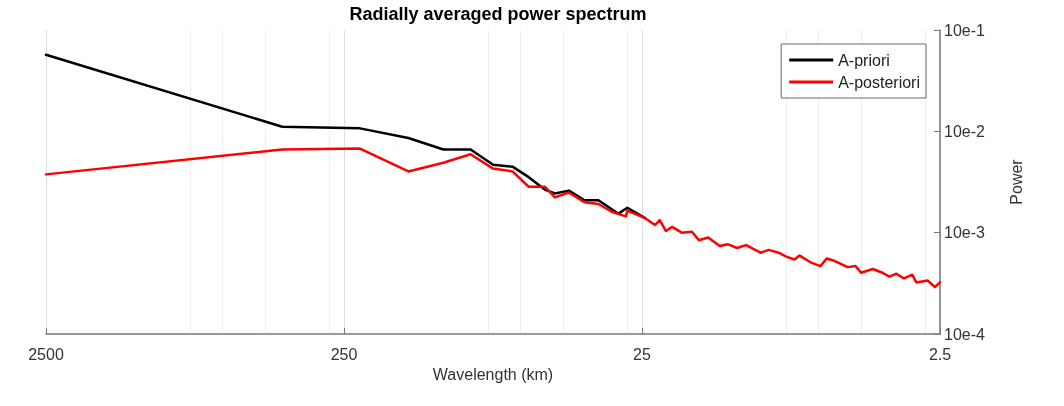 This screenshot has width=1064, height=406. Describe the element at coordinates (965, 233) in the screenshot. I see `y-tick-label: 10e-3` at that location.